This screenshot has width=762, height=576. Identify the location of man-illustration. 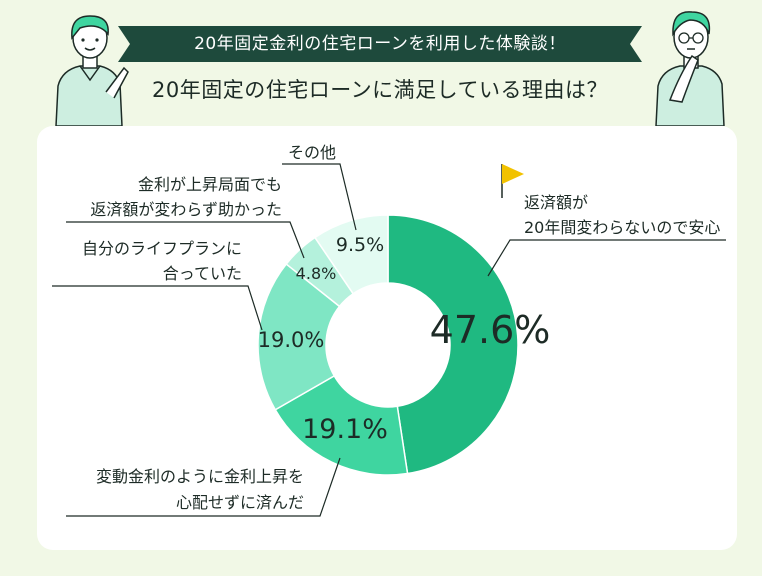
(690, 68).